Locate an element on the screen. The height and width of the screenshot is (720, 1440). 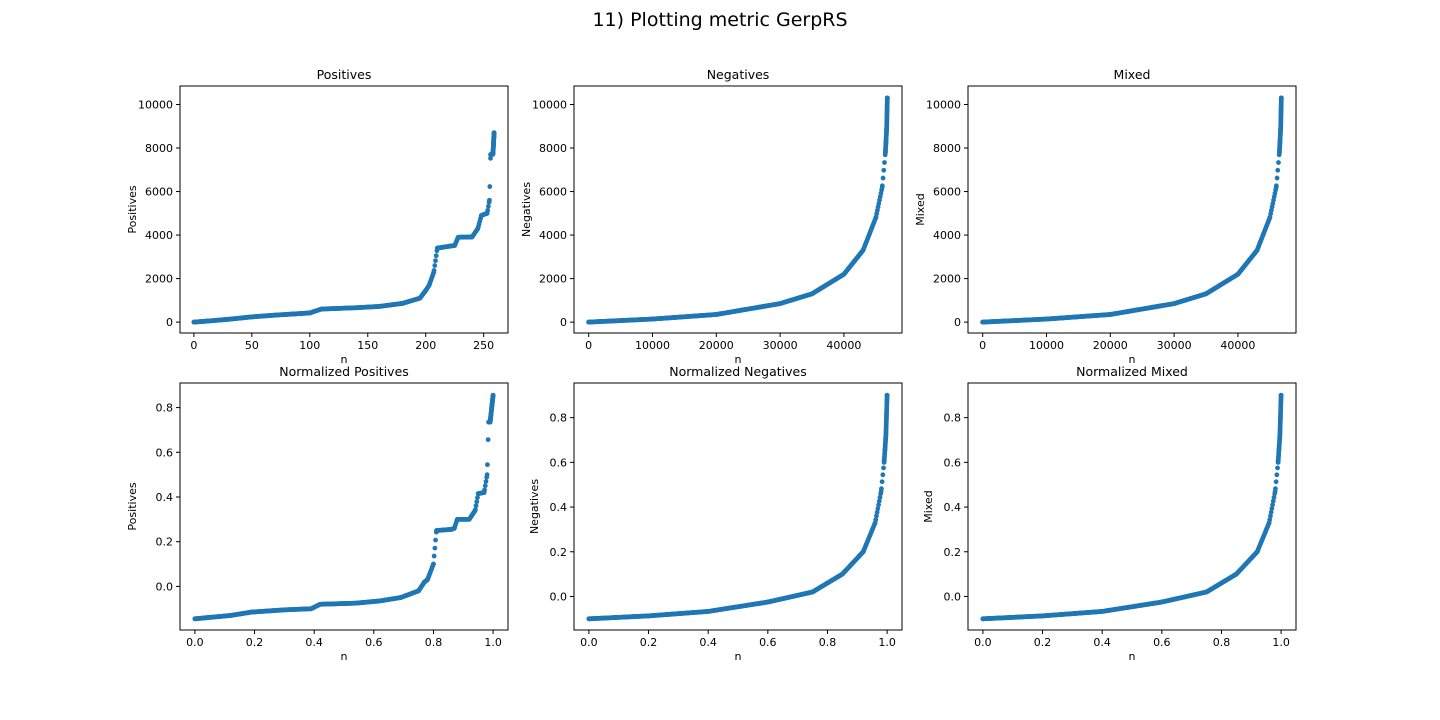
y-axis-label: Positives is located at coordinates (132, 506).